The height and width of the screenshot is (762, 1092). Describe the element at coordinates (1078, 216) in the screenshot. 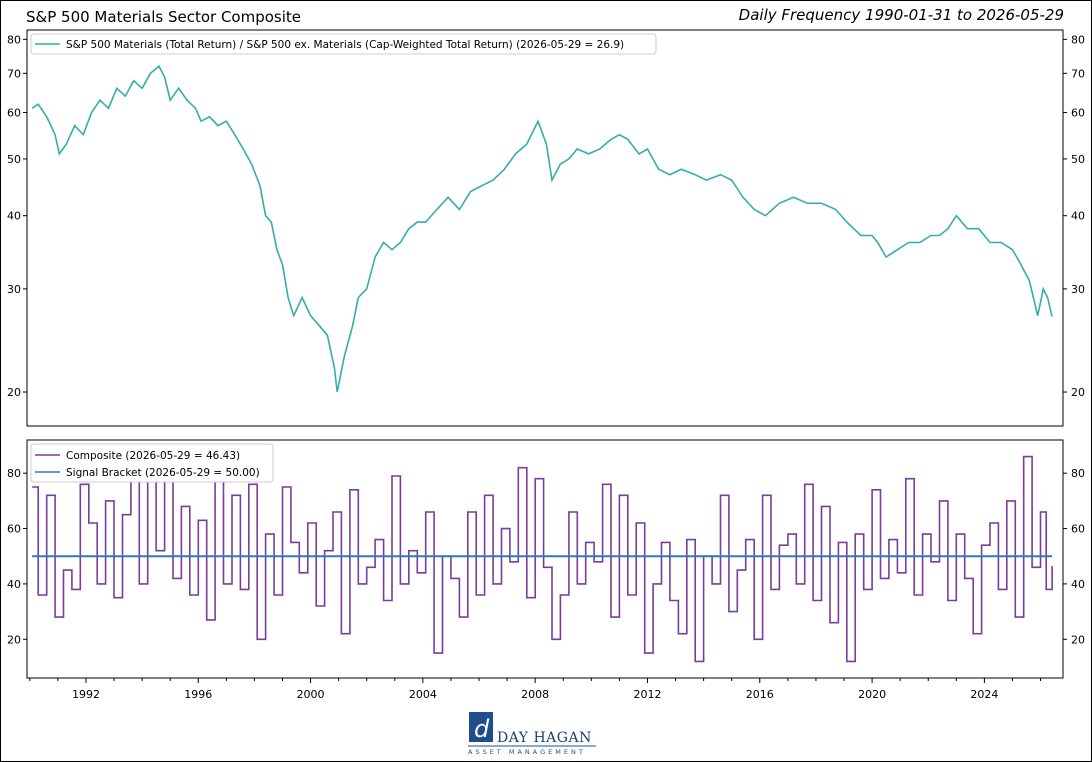

I see `top-y-tick-label-right: 40` at that location.